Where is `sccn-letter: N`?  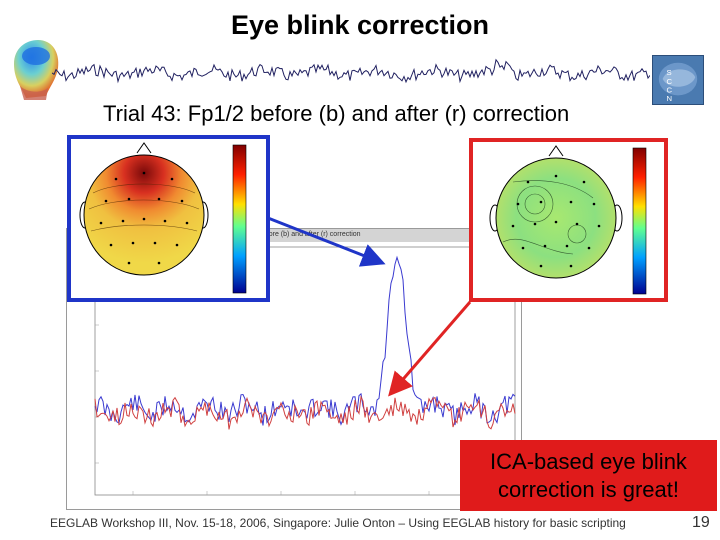
sccn-letter: N is located at coordinates (669, 98).